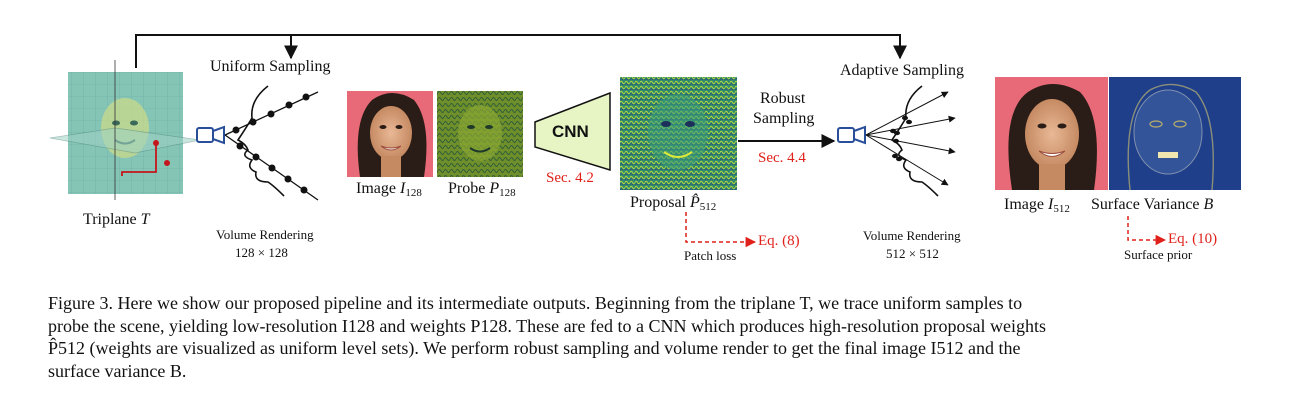  Describe the element at coordinates (721, 230) in the screenshot. I see `patch-loss-connector` at that location.